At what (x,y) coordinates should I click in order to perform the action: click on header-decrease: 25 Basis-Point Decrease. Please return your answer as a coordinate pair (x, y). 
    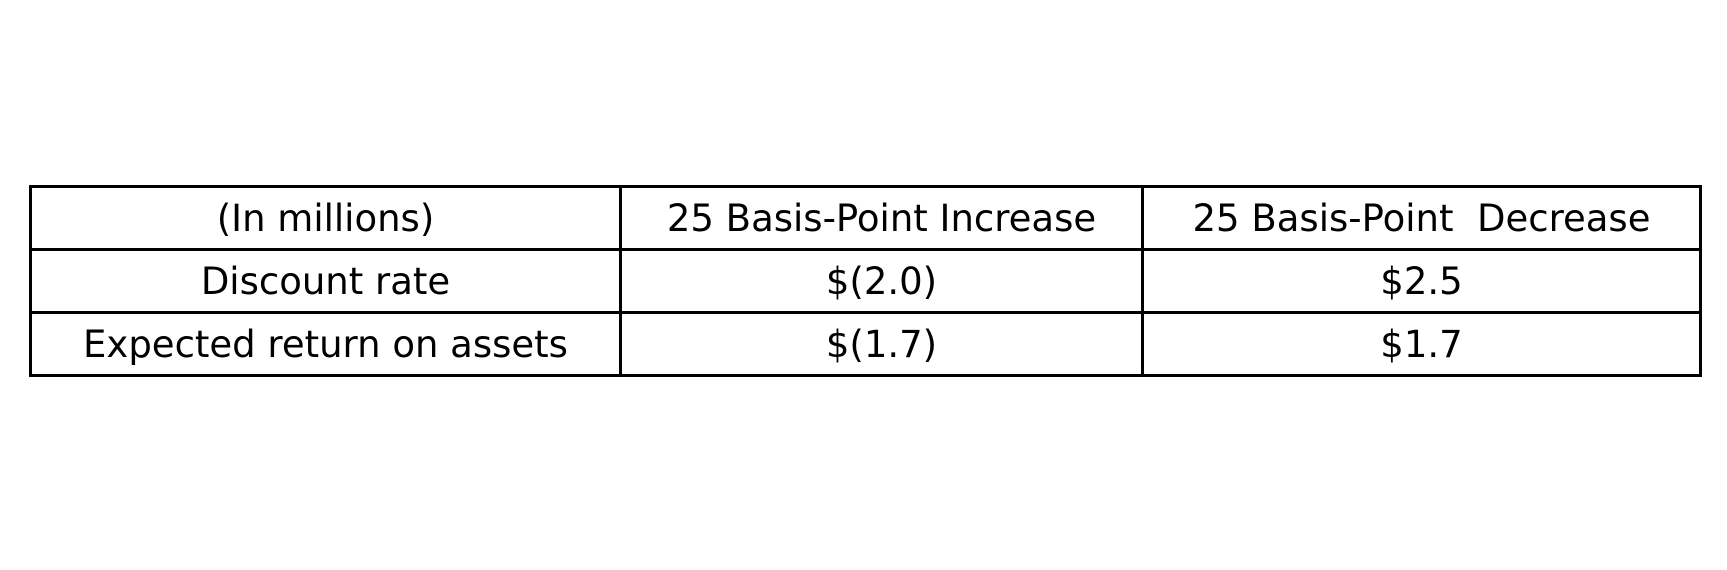
    Looking at the image, I should click on (1421, 218).